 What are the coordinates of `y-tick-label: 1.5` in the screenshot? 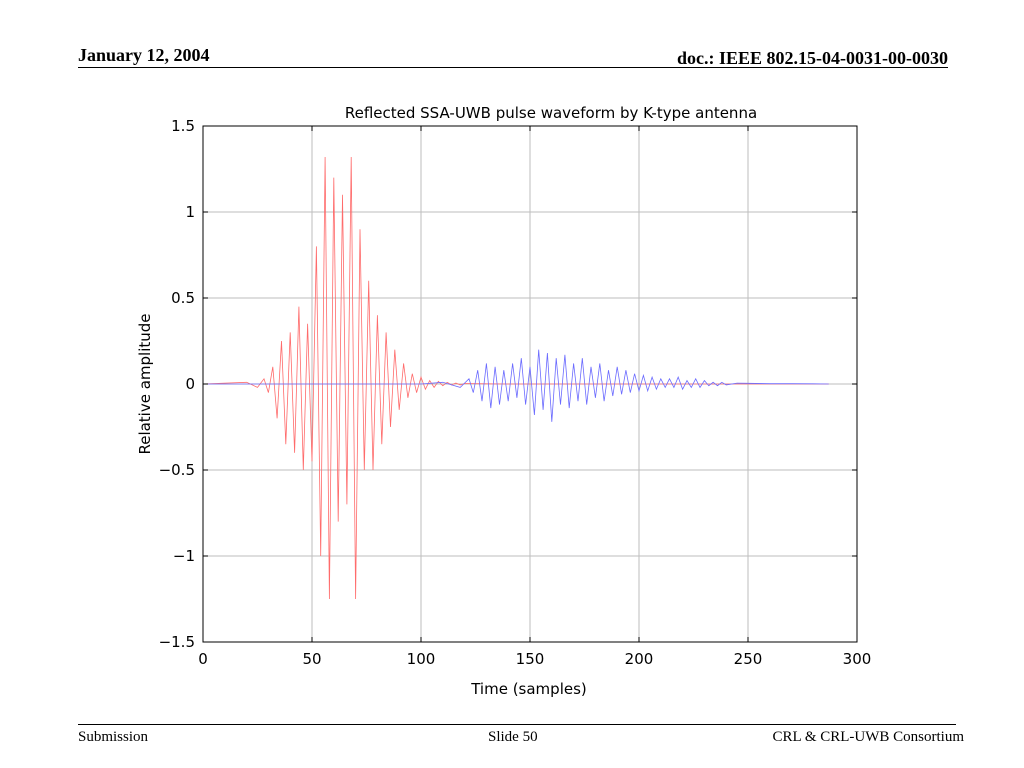 It's located at (183, 126).